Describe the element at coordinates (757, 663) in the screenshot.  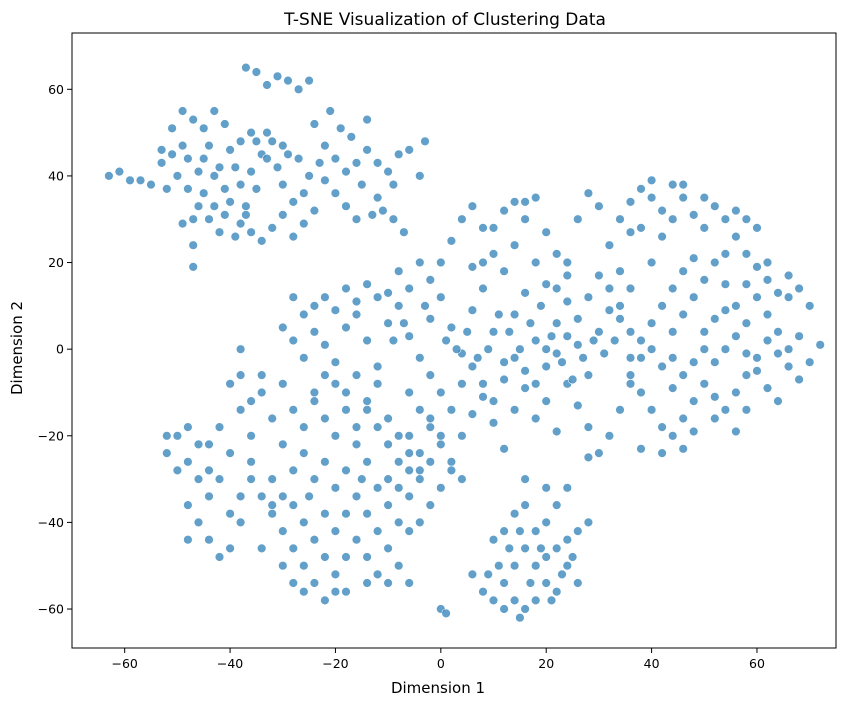
I see `x-tick-label: 60` at that location.